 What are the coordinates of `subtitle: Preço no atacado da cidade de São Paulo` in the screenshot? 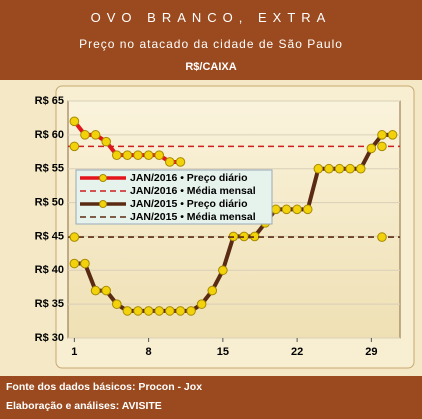 It's located at (211, 44).